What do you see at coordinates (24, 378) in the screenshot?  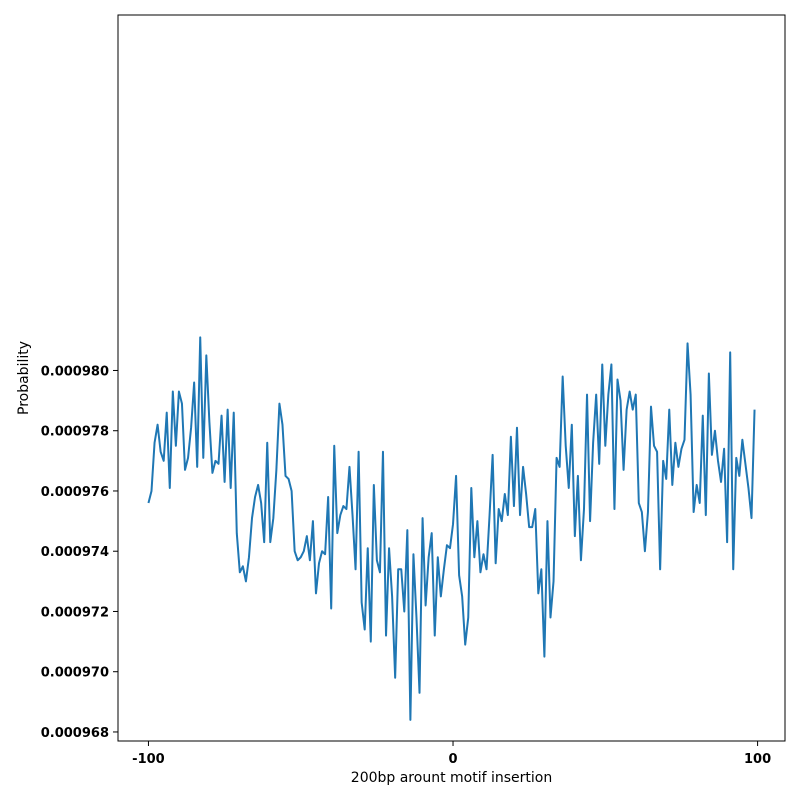 I see `y-axis-label: Probability` at bounding box center [24, 378].